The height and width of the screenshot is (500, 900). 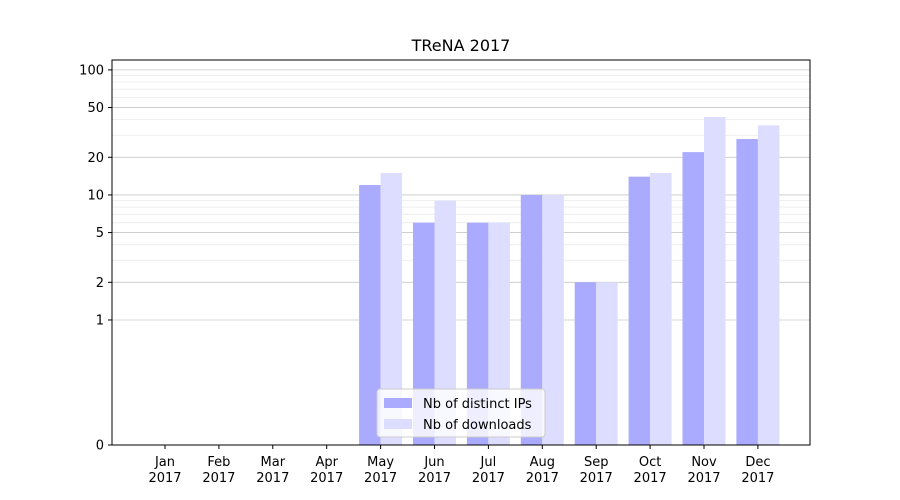 I want to click on x-tick-label-line: Dec, so click(x=757, y=462).